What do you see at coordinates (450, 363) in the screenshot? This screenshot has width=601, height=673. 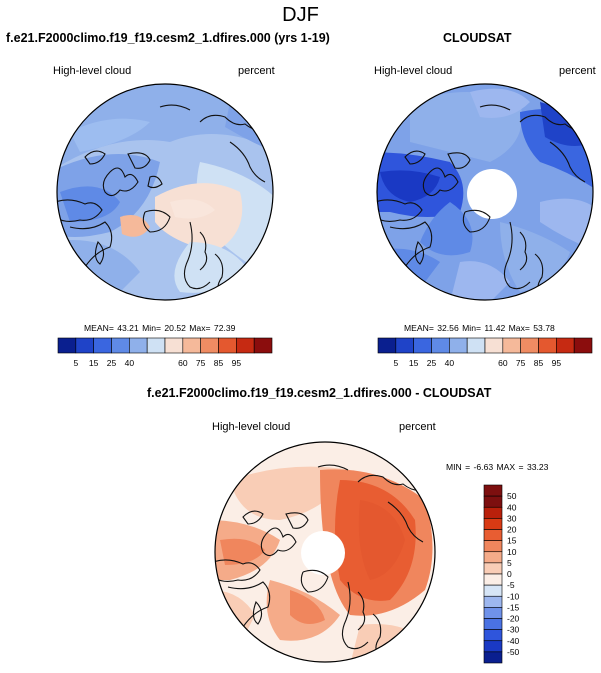 I see `panel-2-colorbar-tick-label: 40` at bounding box center [450, 363].